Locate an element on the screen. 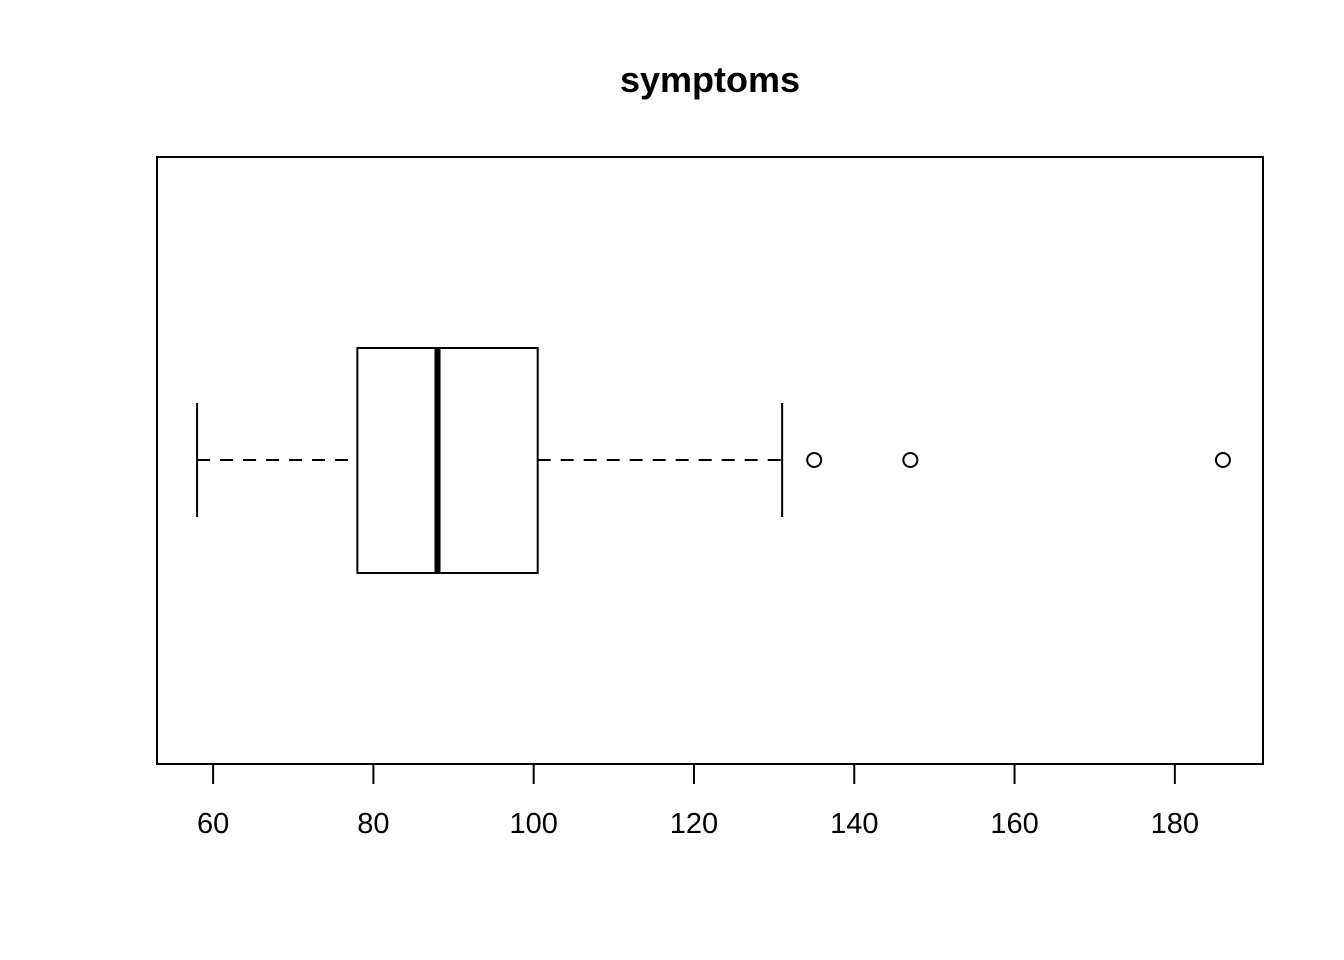  x-axis: 60 80 100 120 140 160 180 is located at coordinates (698, 801).